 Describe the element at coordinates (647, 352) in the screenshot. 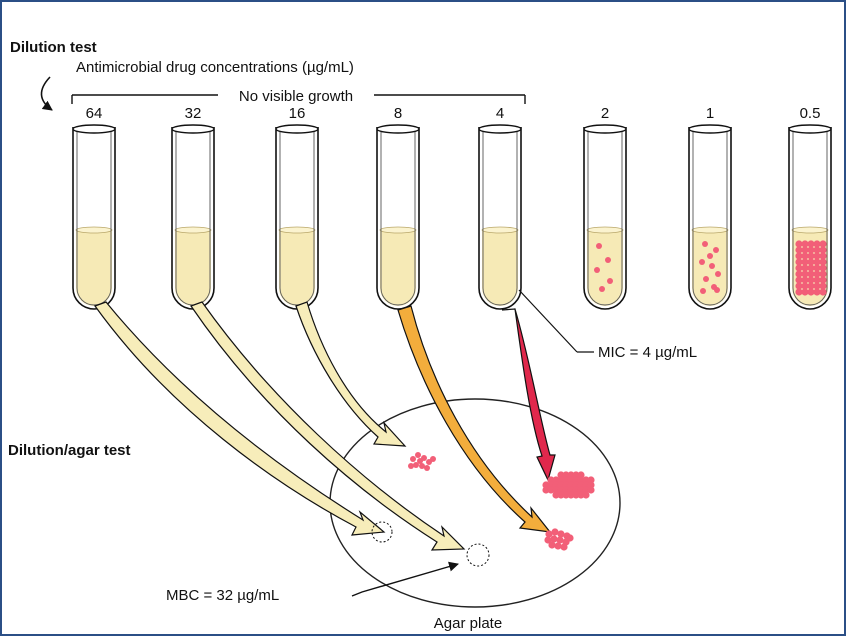

I see `mic-label: MIC = 4 µg/mL` at that location.